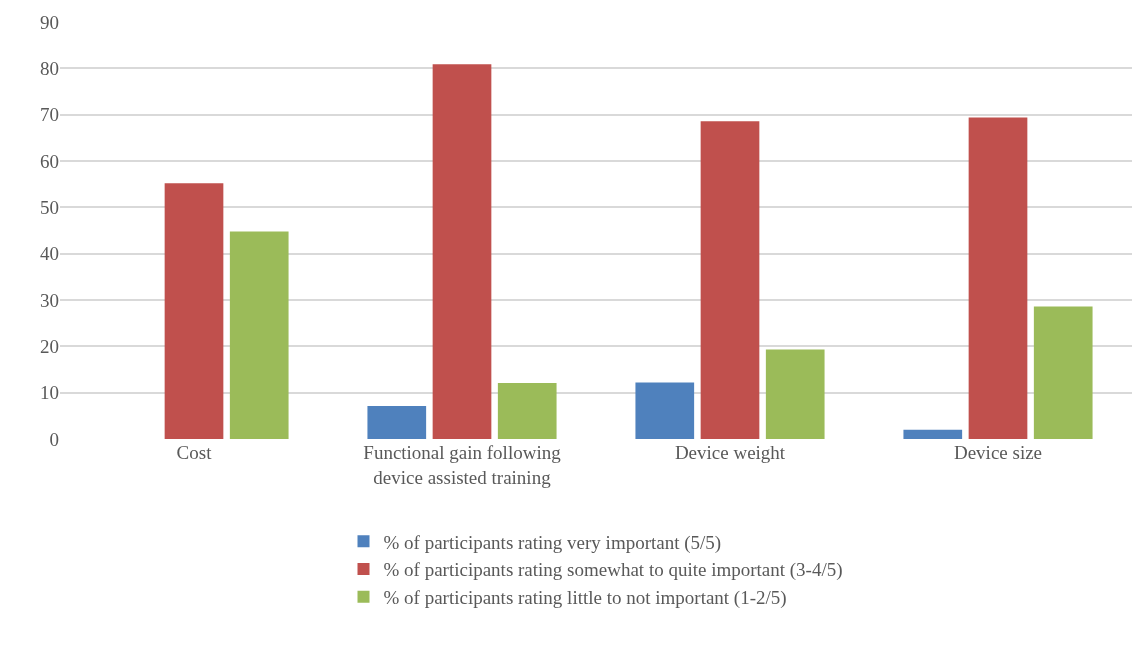 This screenshot has width=1147, height=669. What do you see at coordinates (49, 161) in the screenshot?
I see `y-tick-label: 60` at bounding box center [49, 161].